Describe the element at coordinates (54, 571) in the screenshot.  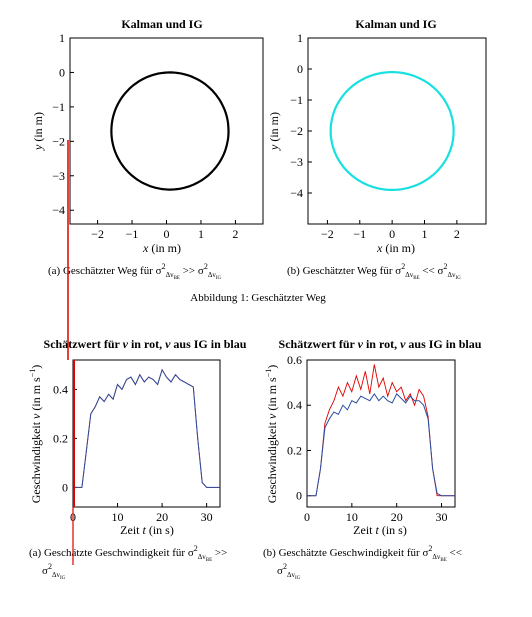
I see `figure2-panel-a-caption-line2: σ2ΔvIG` at that location.